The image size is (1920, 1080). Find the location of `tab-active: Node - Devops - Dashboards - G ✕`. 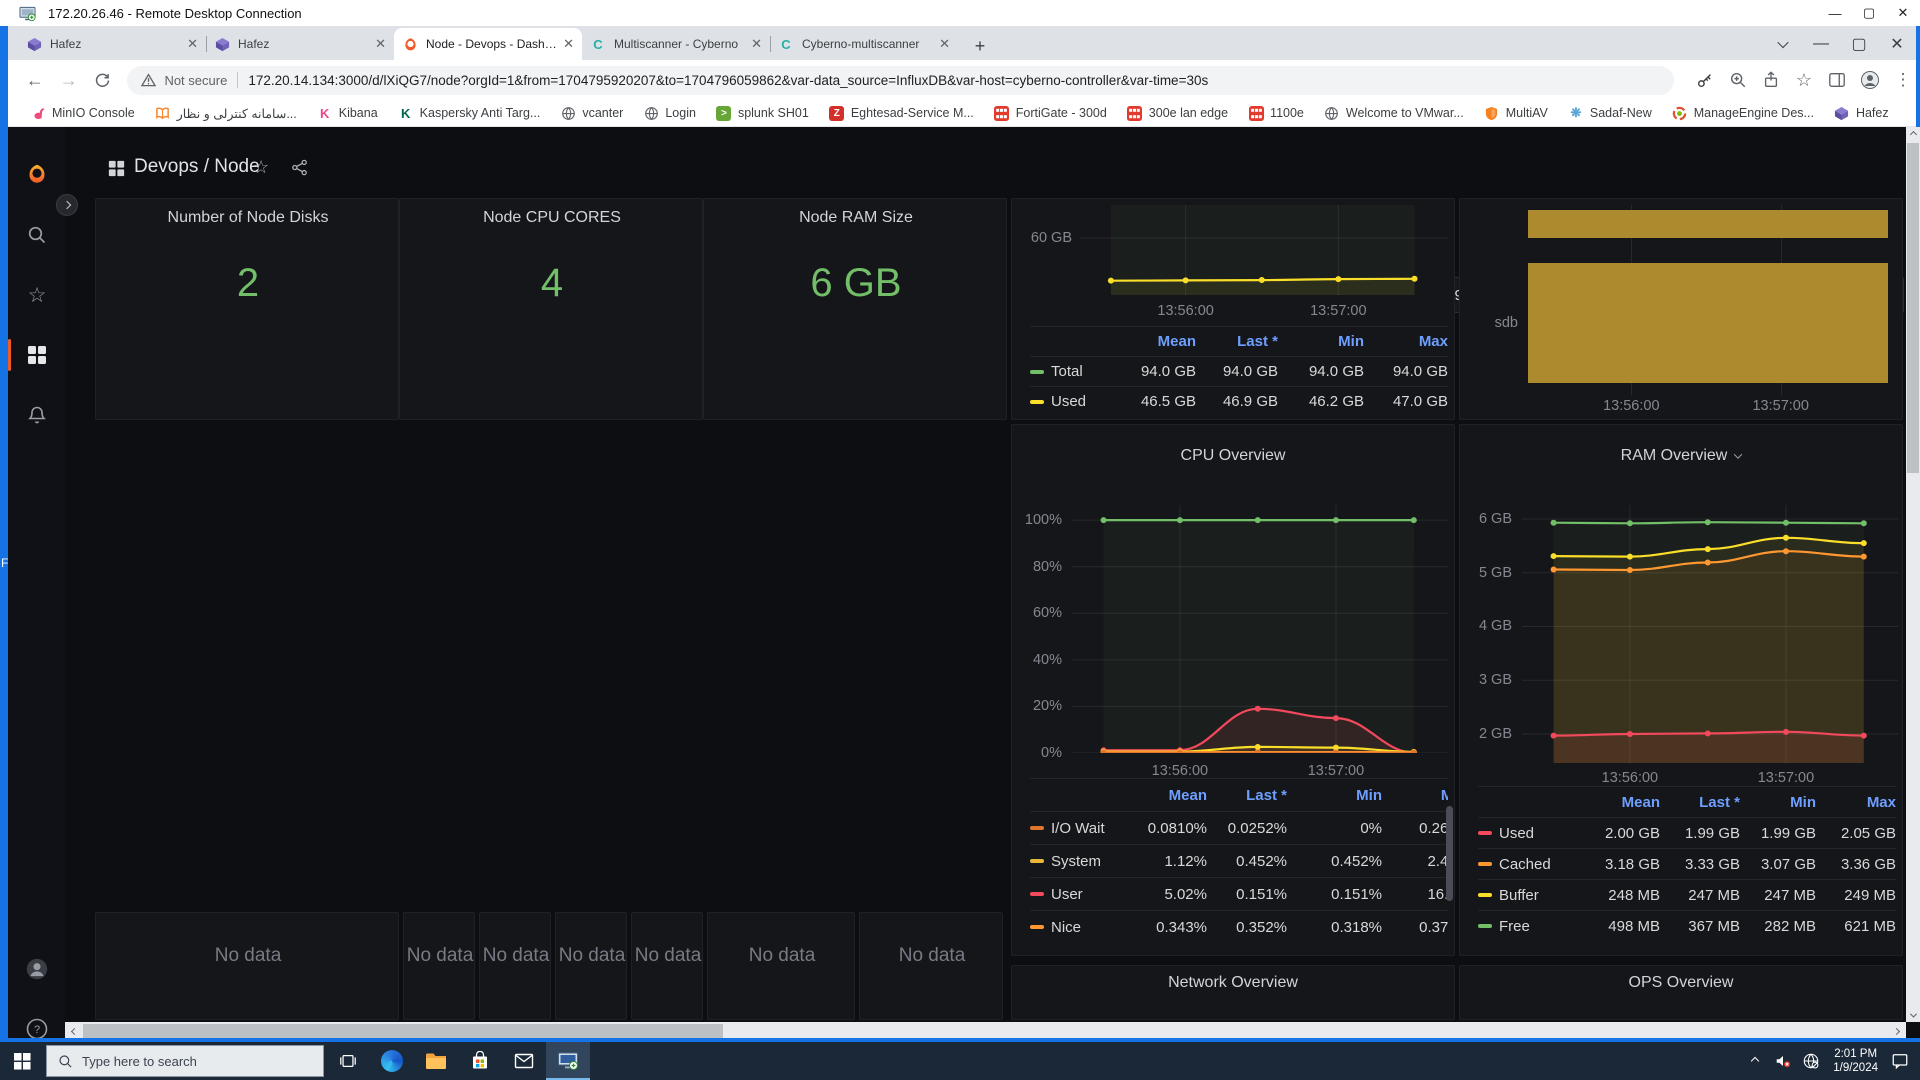

tab-active: Node - Devops - Dashboards - G ✕ is located at coordinates (488, 44).